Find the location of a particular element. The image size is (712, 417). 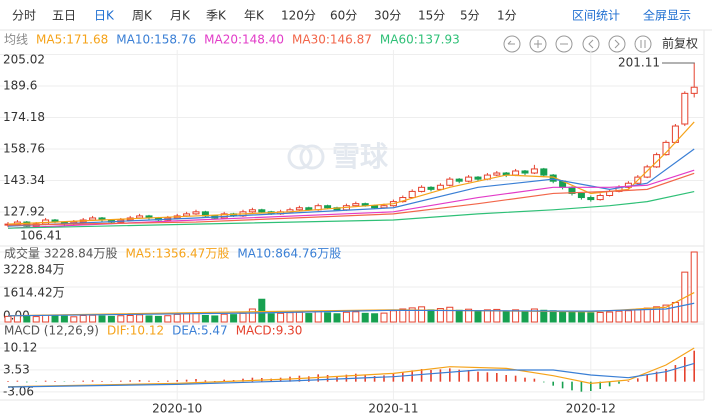

legend-item: MACD (12,26,9) is located at coordinates (51, 331).